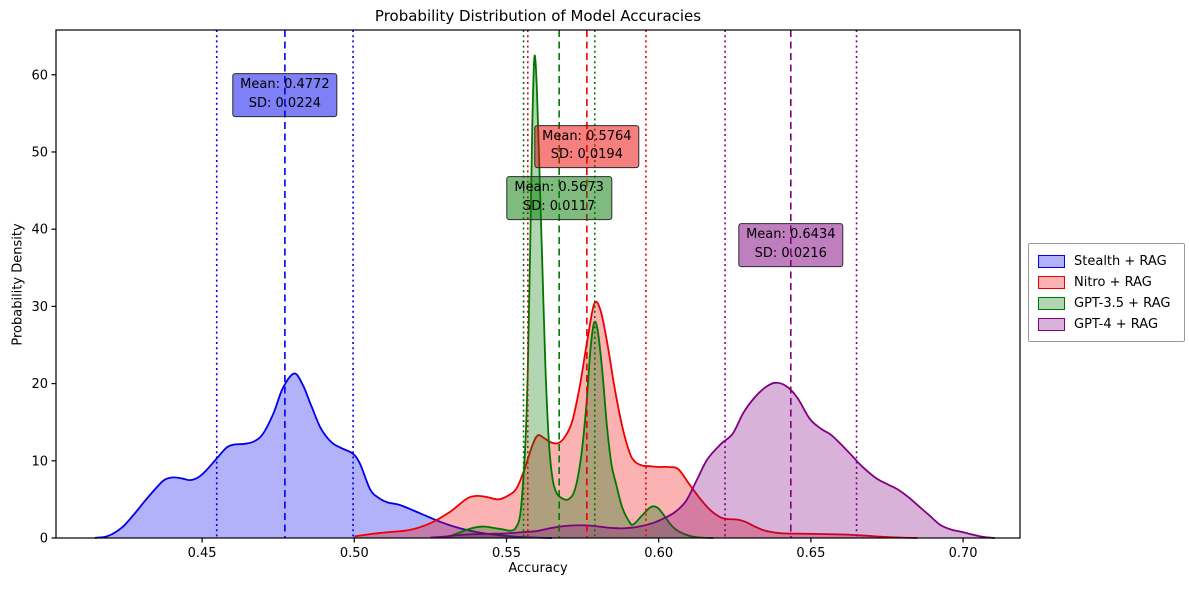  I want to click on legend-item-gpt35: GPT-3.5 + RAG, so click(1106, 303).